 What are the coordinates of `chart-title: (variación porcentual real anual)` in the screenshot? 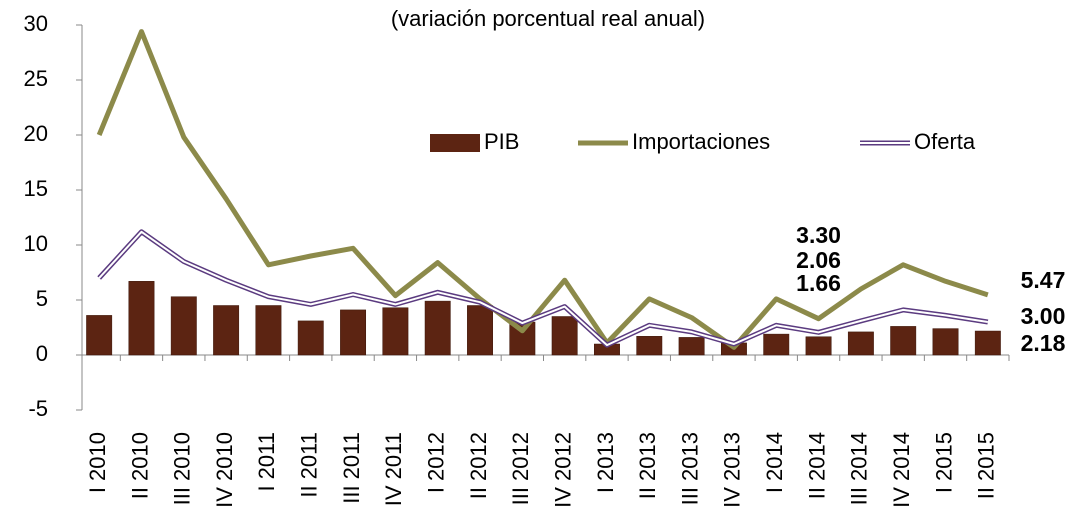 It's located at (548, 18).